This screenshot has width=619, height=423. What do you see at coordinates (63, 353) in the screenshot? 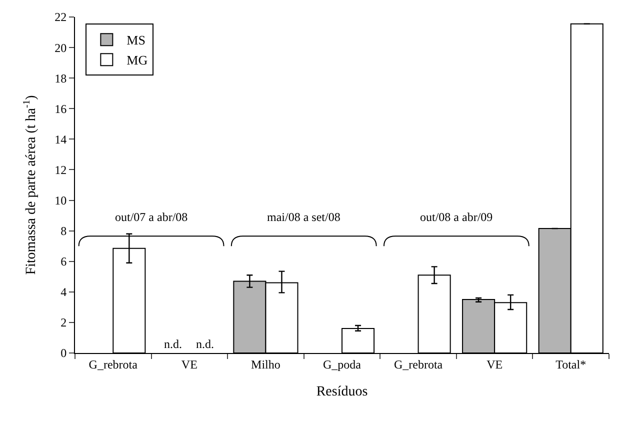
I see `y-tick-label: 0` at bounding box center [63, 353].